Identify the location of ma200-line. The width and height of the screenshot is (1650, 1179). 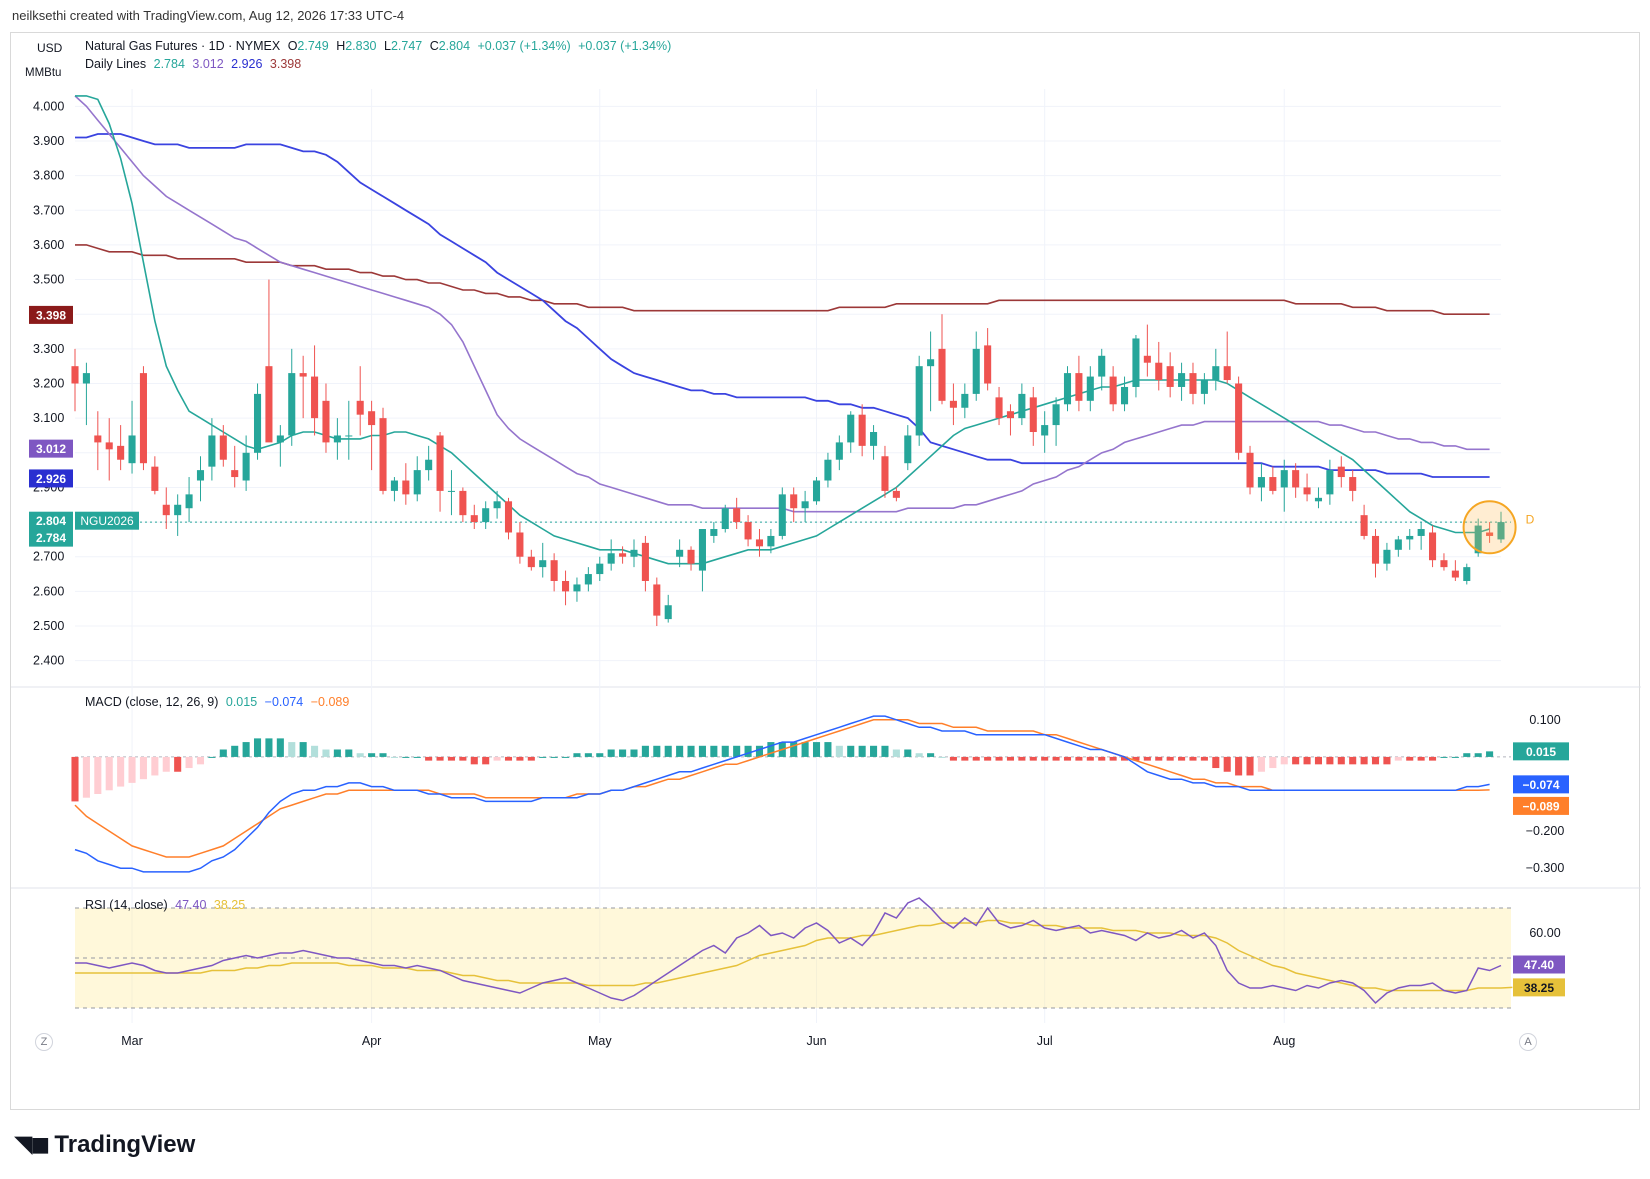
(782, 280).